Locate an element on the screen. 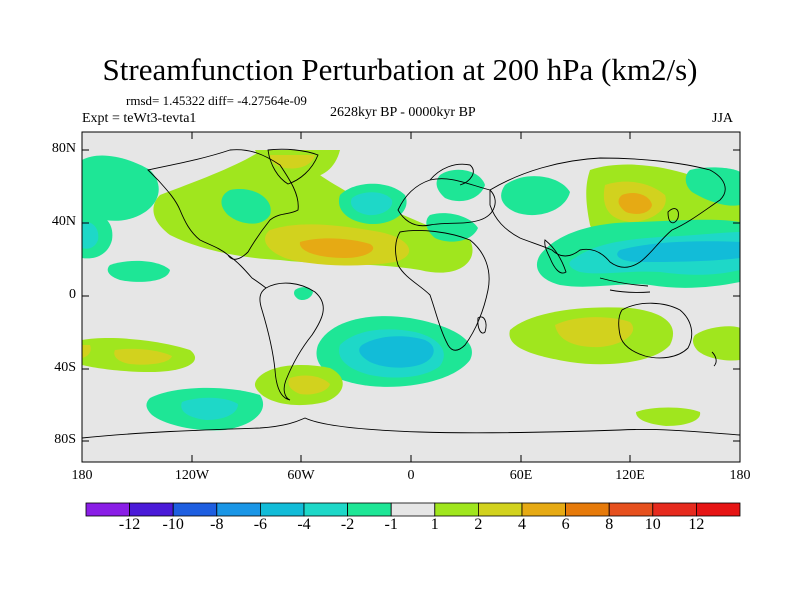 This screenshot has height=600, width=800. coast-australia is located at coordinates (655, 330).